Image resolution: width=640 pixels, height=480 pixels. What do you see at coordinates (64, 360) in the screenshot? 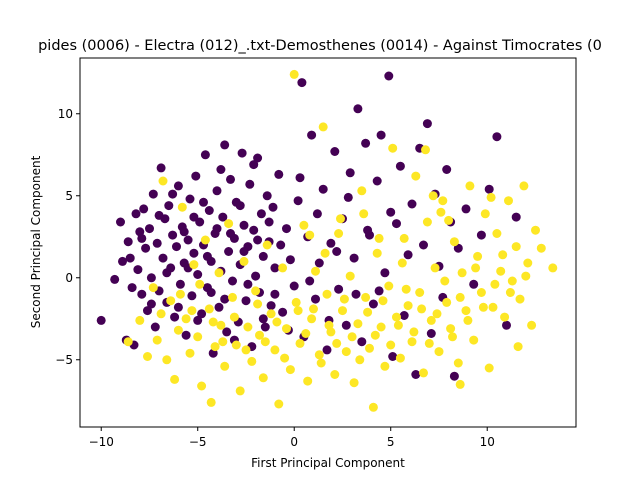
I see `y-tick-label: −5` at bounding box center [64, 360].